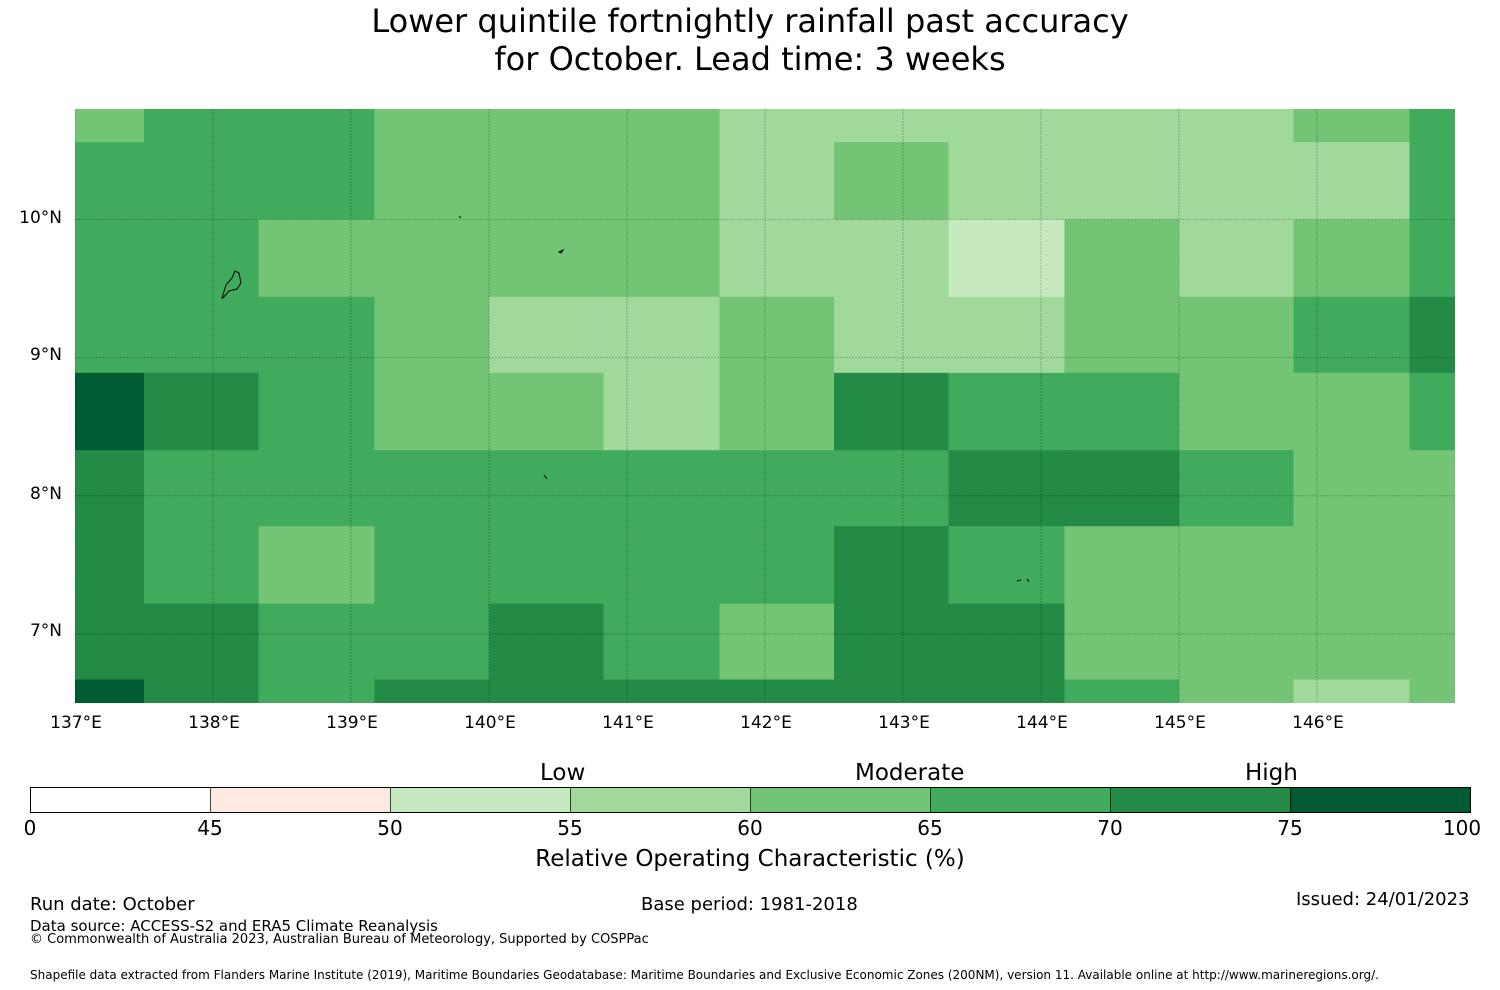 This screenshot has width=1500, height=990. Describe the element at coordinates (904, 723) in the screenshot. I see `lon-tick-label: 143°E` at that location.